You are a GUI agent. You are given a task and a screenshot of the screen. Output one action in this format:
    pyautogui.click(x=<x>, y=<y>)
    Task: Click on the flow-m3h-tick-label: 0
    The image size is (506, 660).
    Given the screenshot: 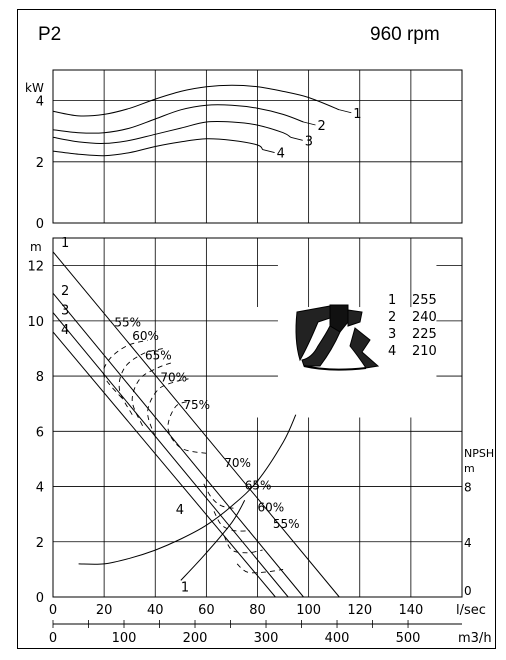 What is the action you would take?
    pyautogui.click(x=53, y=638)
    